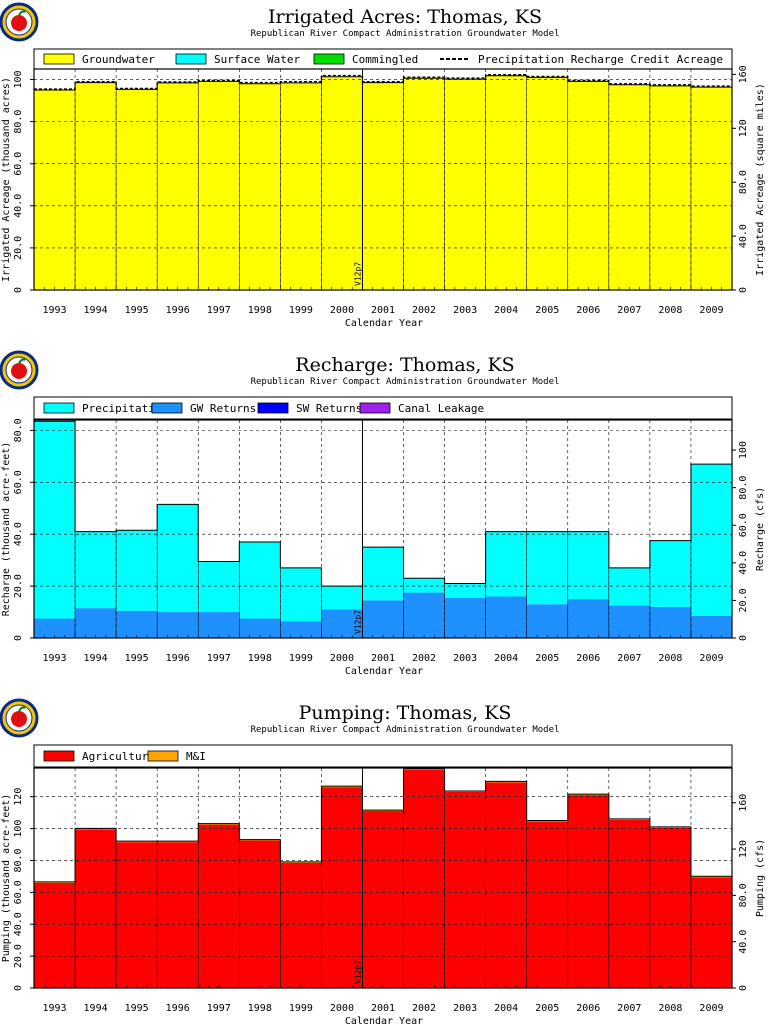 The image size is (768, 1024). I want to click on credit-line, so click(383, 82).